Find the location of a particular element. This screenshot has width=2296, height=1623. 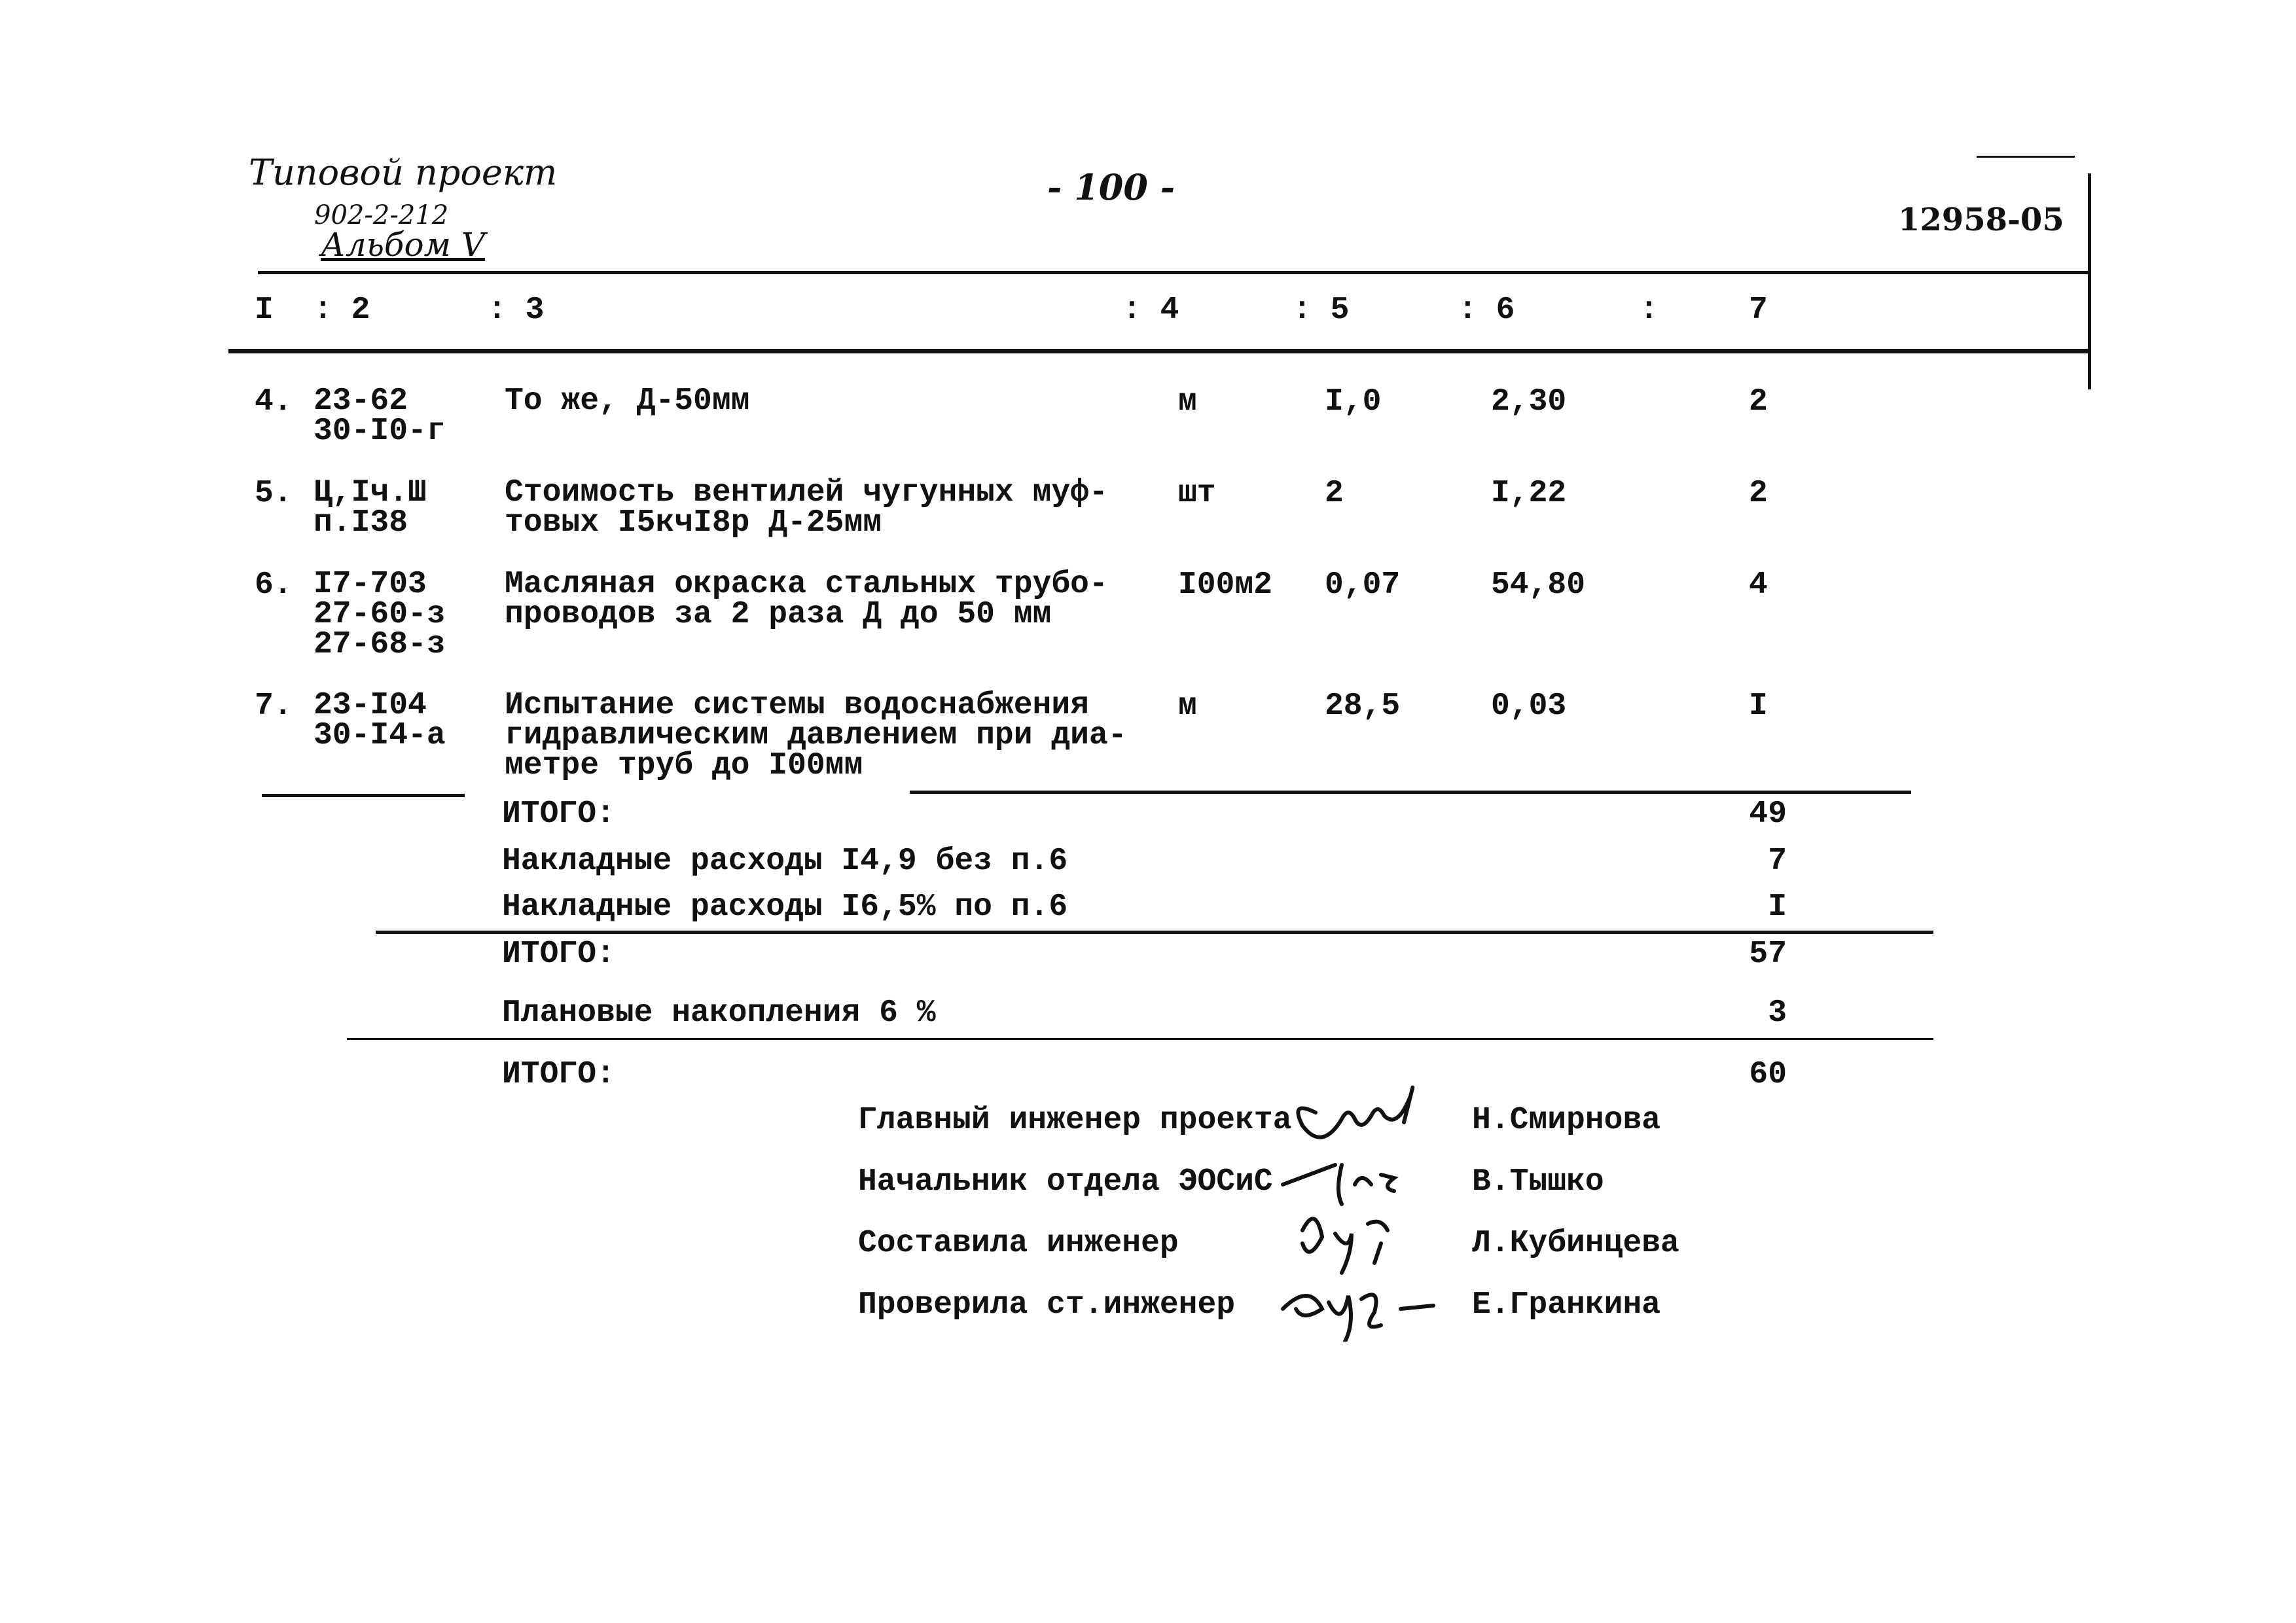

row-number: 5. is located at coordinates (274, 494).